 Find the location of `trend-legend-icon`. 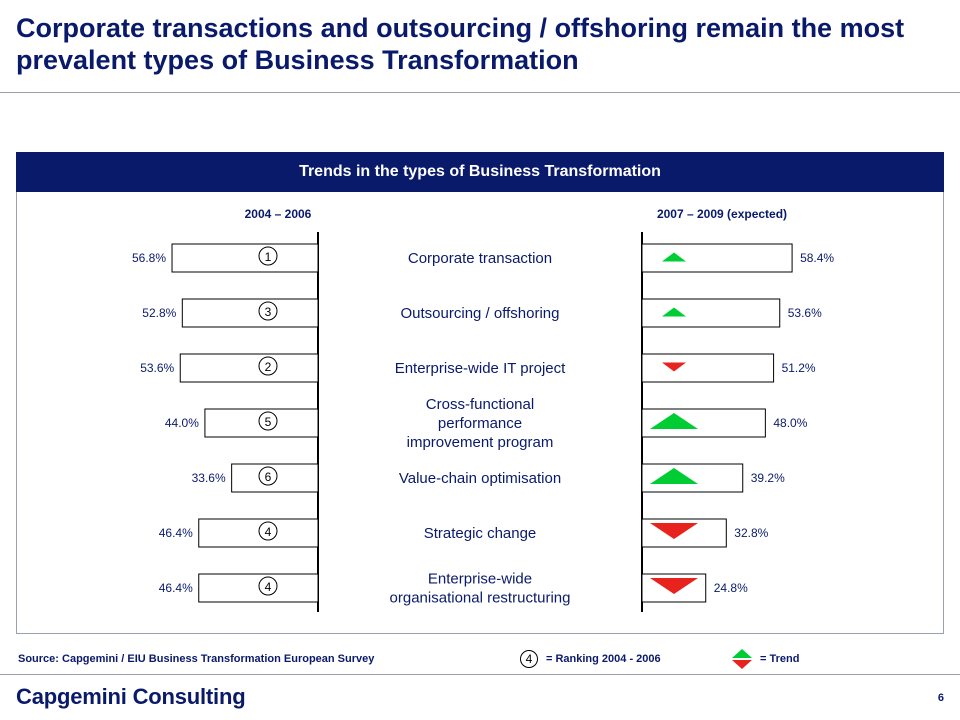

trend-legend-icon is located at coordinates (742, 659).